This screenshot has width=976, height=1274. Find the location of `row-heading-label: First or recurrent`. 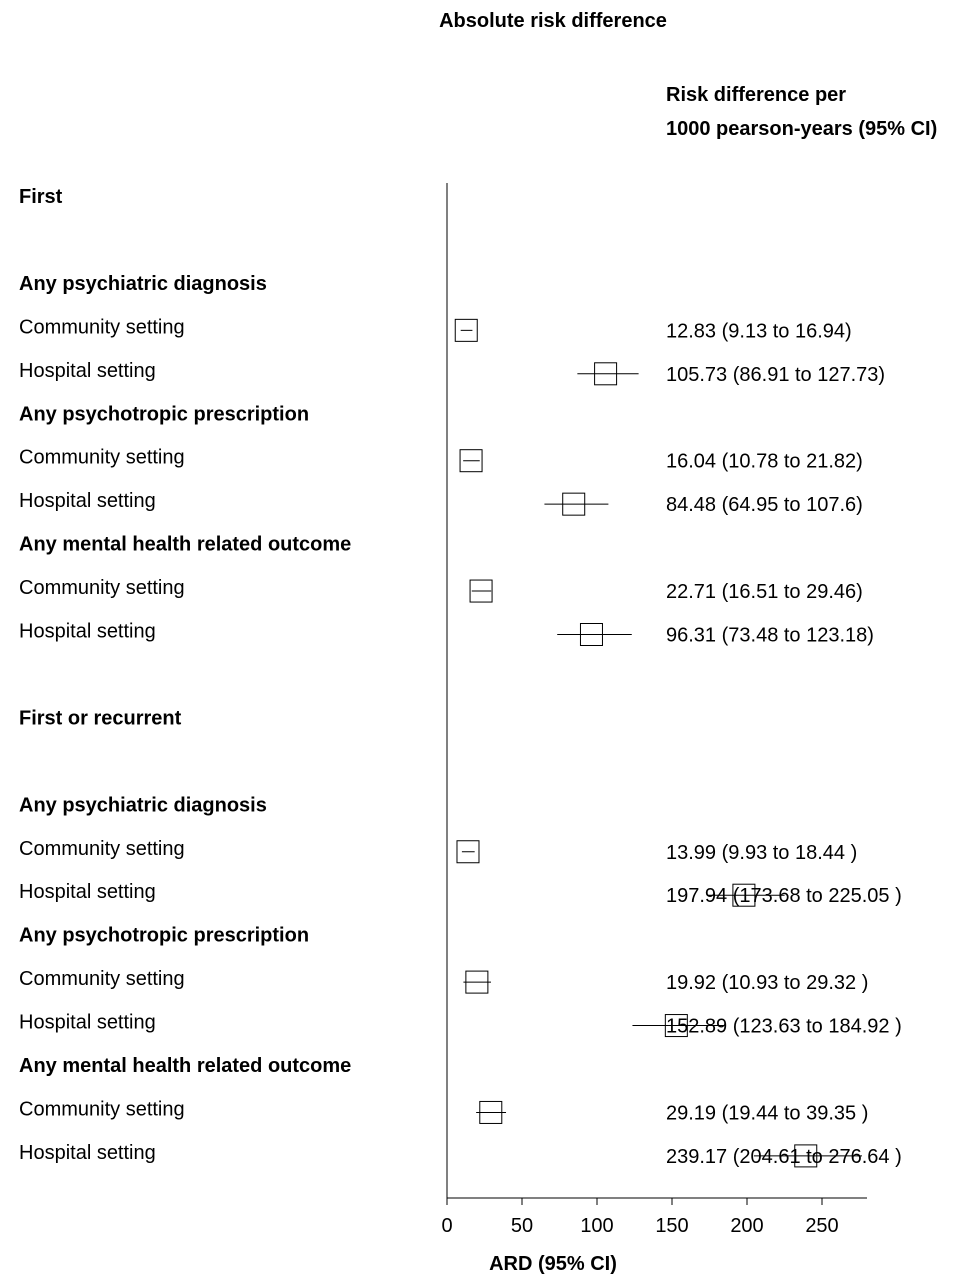

row-heading-label: First or recurrent is located at coordinates (100, 718).